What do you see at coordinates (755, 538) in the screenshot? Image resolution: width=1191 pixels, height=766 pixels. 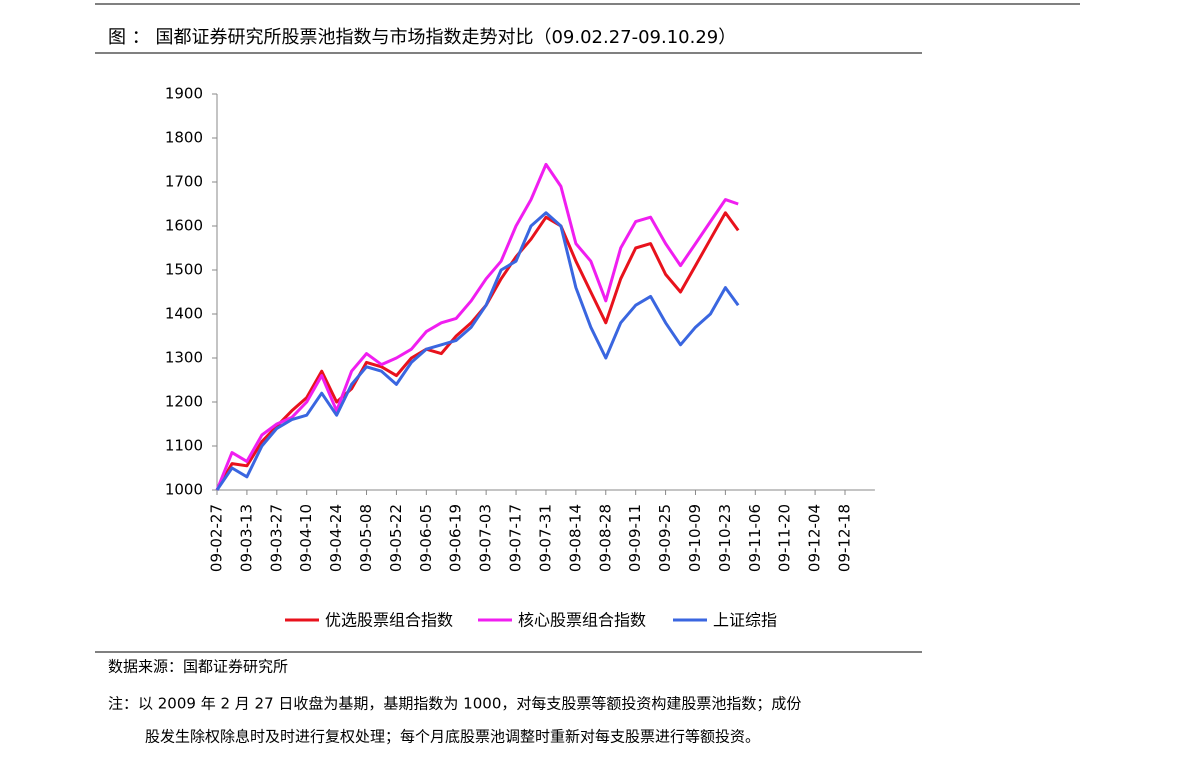 I see `x-tick-label: 09-11-06` at bounding box center [755, 538].